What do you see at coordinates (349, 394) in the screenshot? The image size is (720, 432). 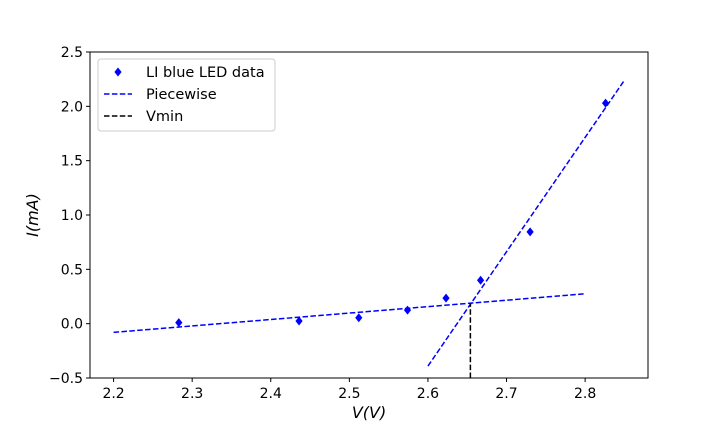 I see `x-tick-label: 2.5` at bounding box center [349, 394].